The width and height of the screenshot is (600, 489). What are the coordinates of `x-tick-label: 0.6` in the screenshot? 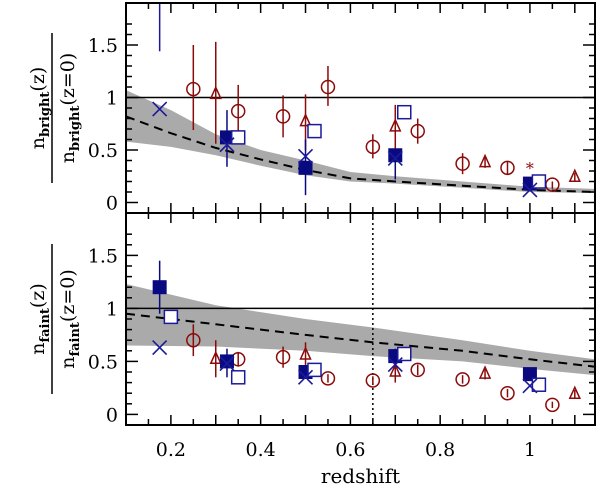 It's located at (350, 450).